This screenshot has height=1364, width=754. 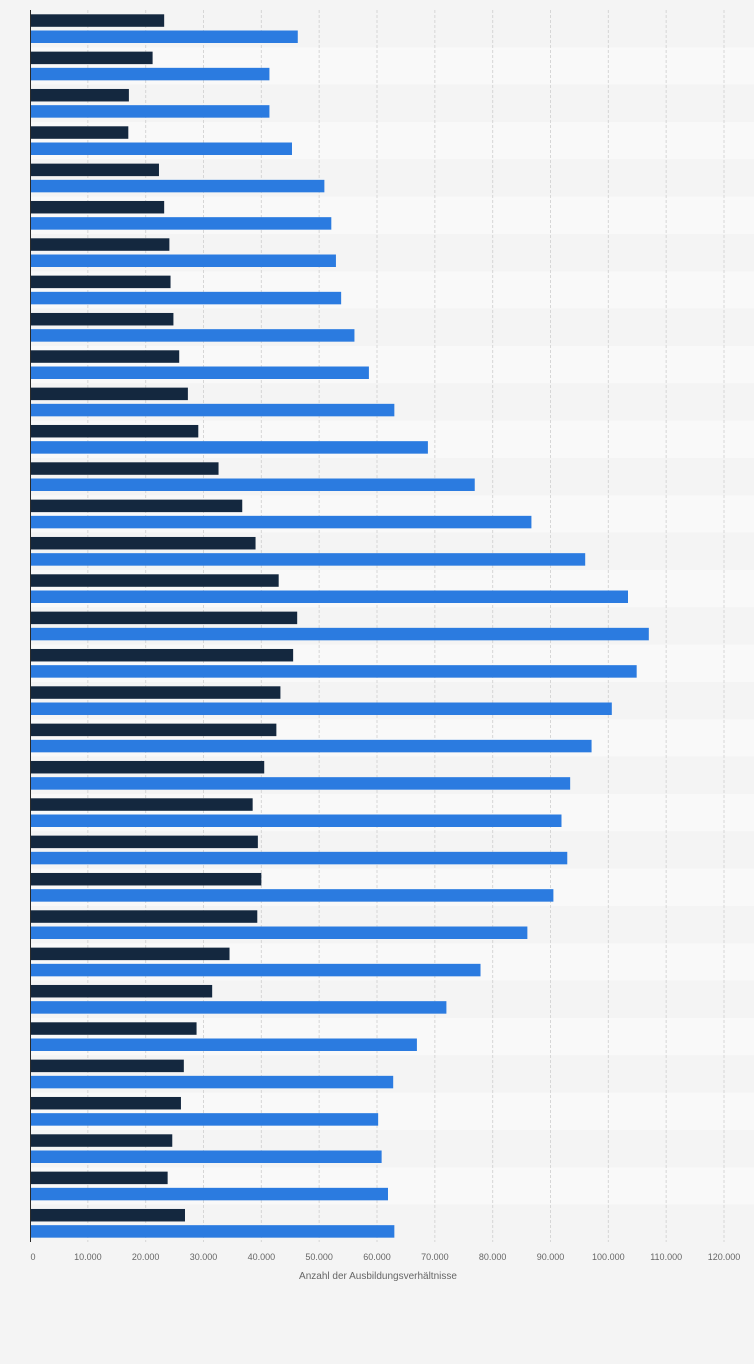 What do you see at coordinates (493, 1257) in the screenshot?
I see `x-tick-label: 80.000` at bounding box center [493, 1257].